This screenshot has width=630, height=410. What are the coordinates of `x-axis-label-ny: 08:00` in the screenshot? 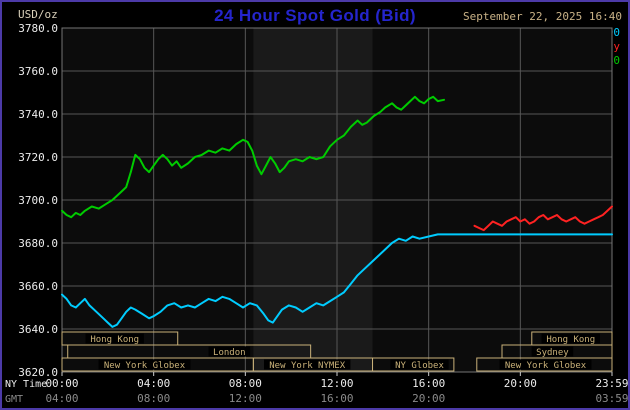 It's located at (245, 383).